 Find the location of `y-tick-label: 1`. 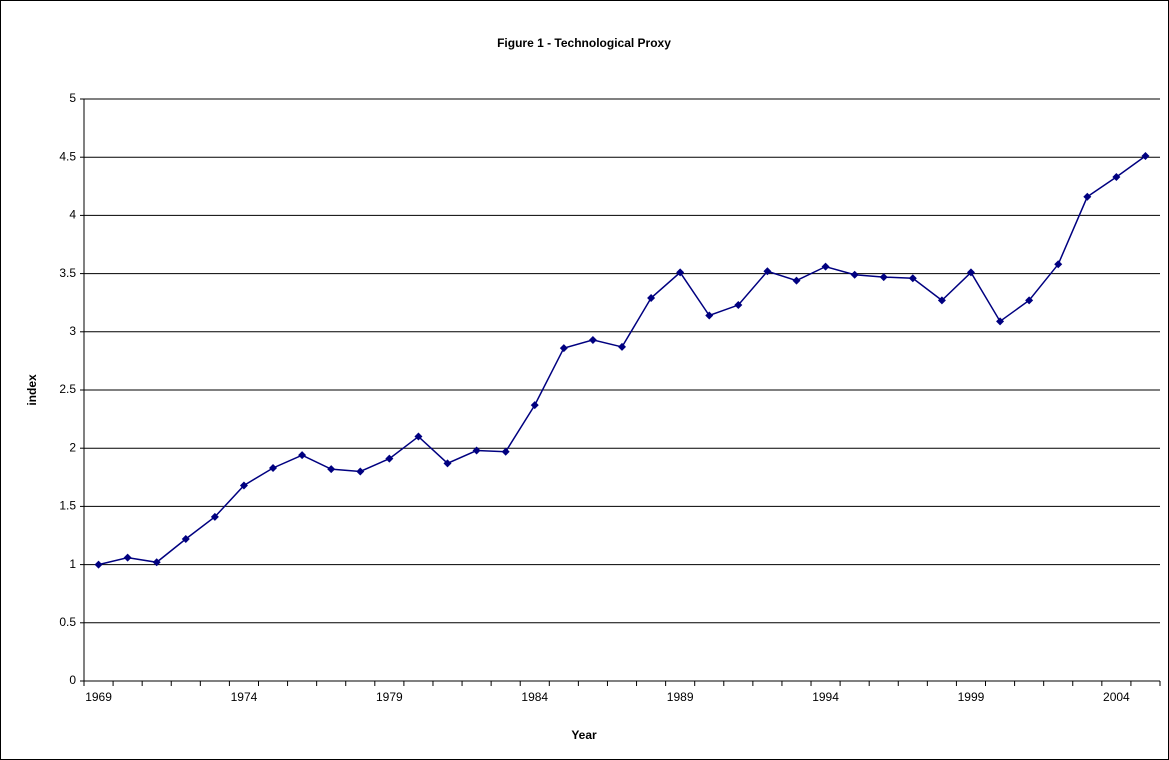

y-tick-label: 1 is located at coordinates (72, 564).